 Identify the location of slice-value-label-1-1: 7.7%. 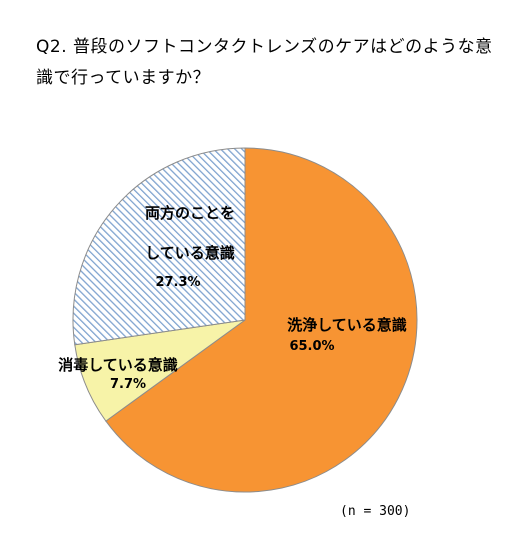
(128, 384).